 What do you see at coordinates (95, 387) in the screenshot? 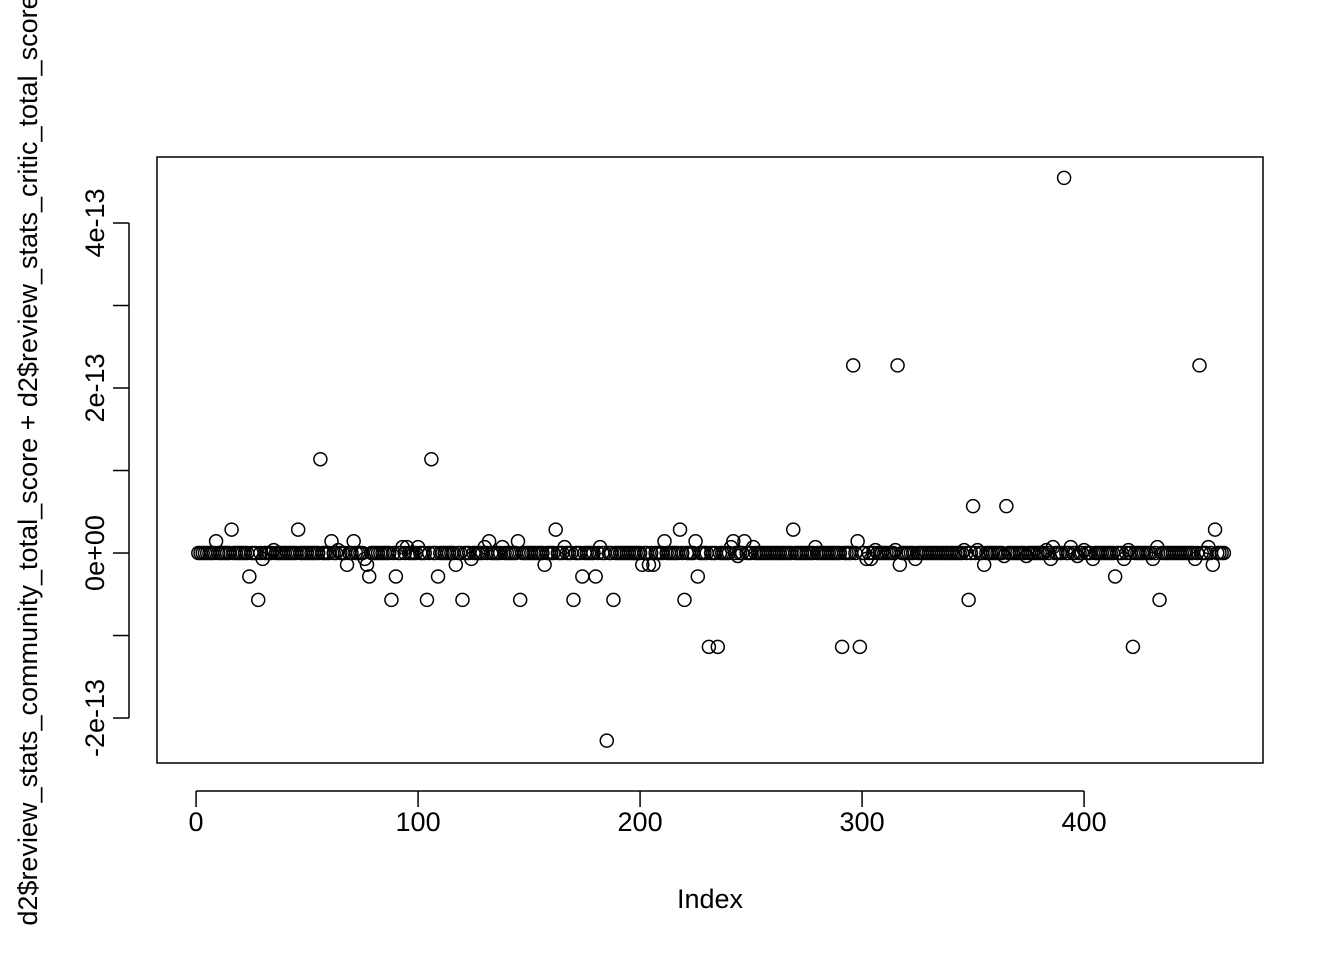
I see `y-tick-label: 2e-13` at bounding box center [95, 387].